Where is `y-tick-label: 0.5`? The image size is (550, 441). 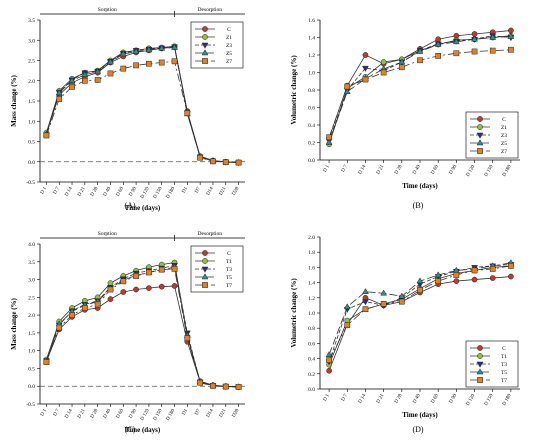 y-tick-label: 0.5 is located at coordinates (31, 143).